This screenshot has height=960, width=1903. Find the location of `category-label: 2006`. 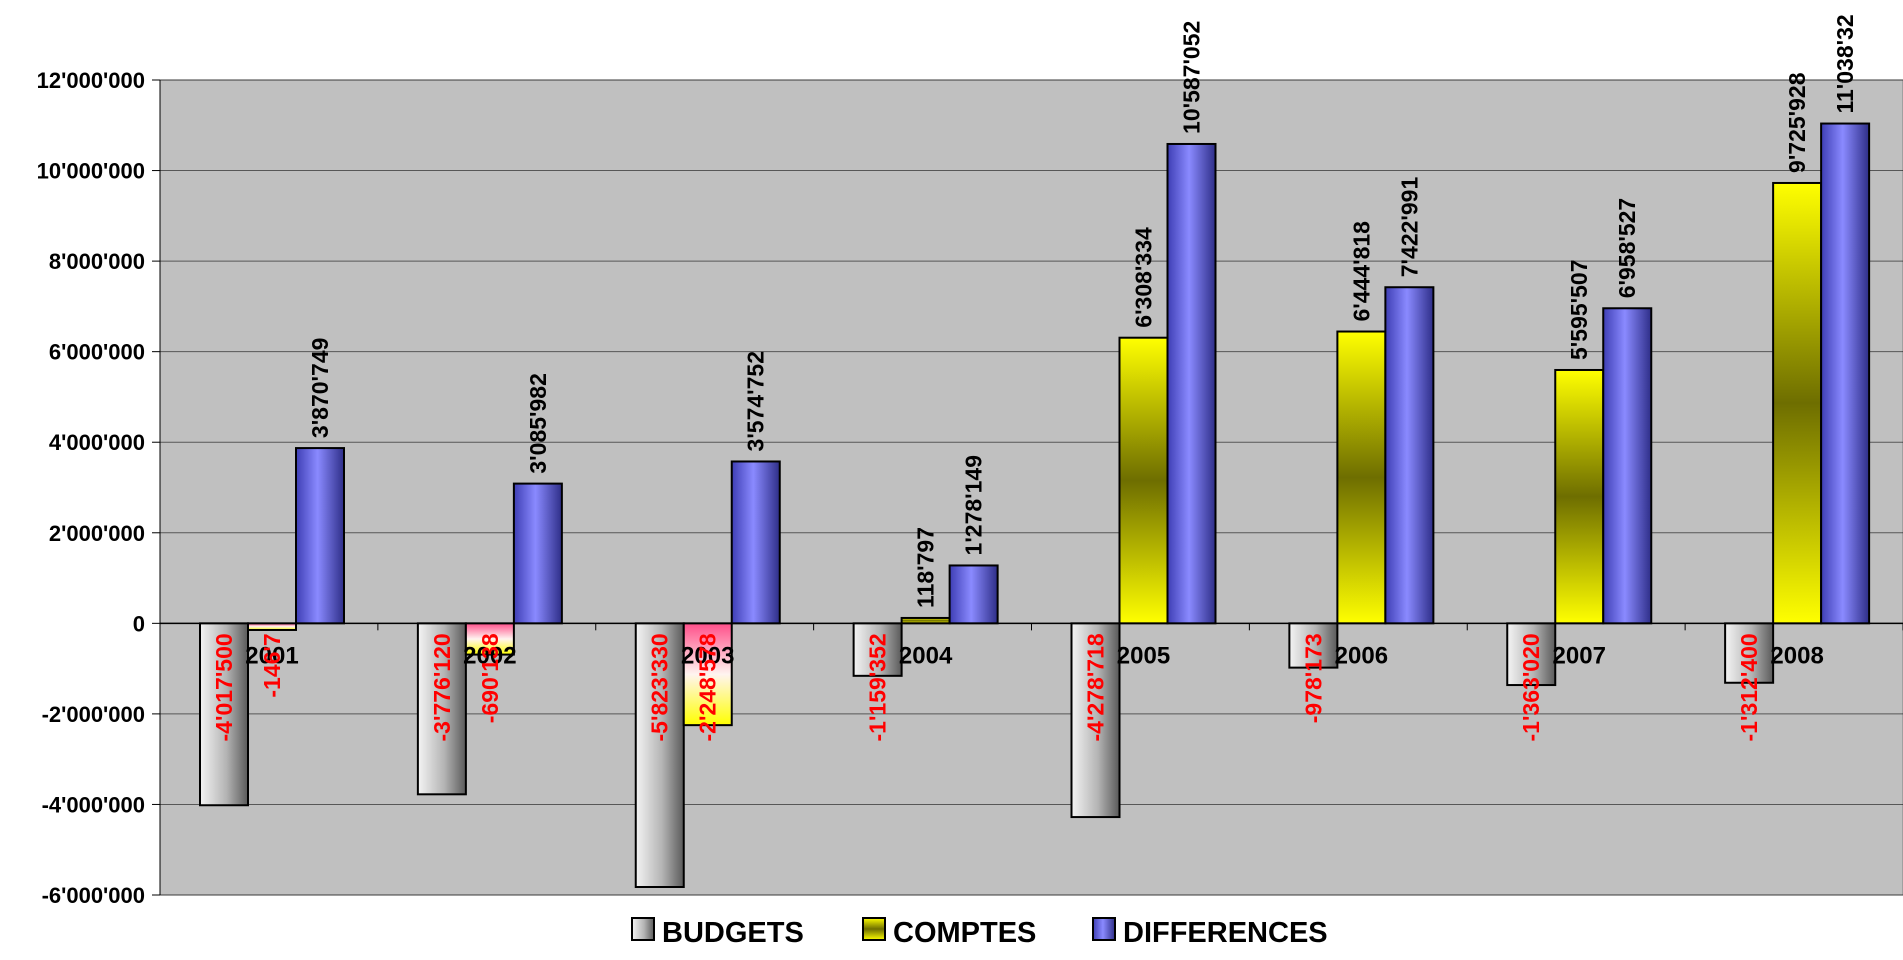

category-label: 2006 is located at coordinates (1361, 655).